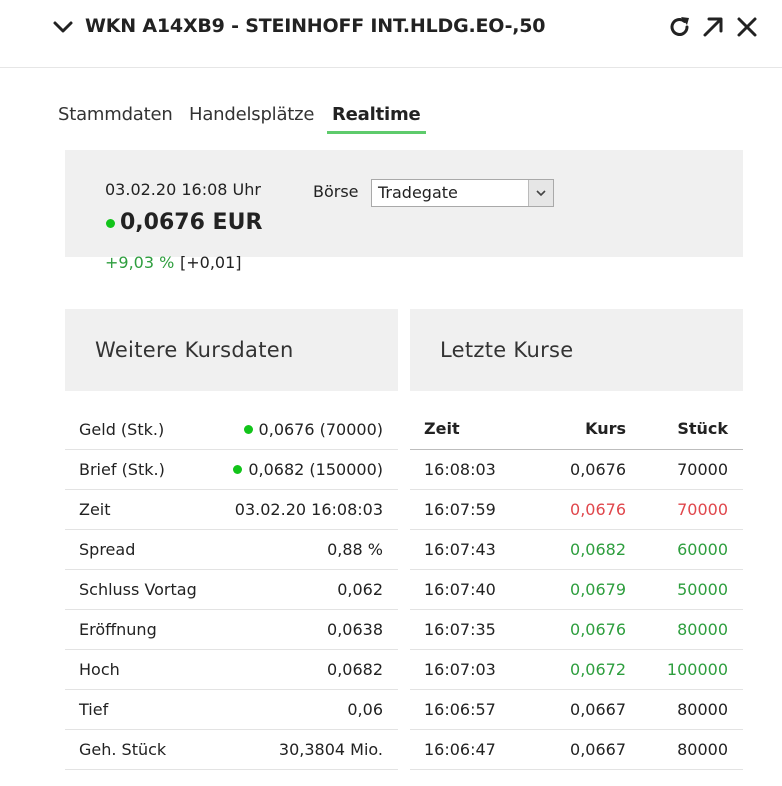  What do you see at coordinates (231, 670) in the screenshot?
I see `table-row: Hoch 0,0682` at bounding box center [231, 670].